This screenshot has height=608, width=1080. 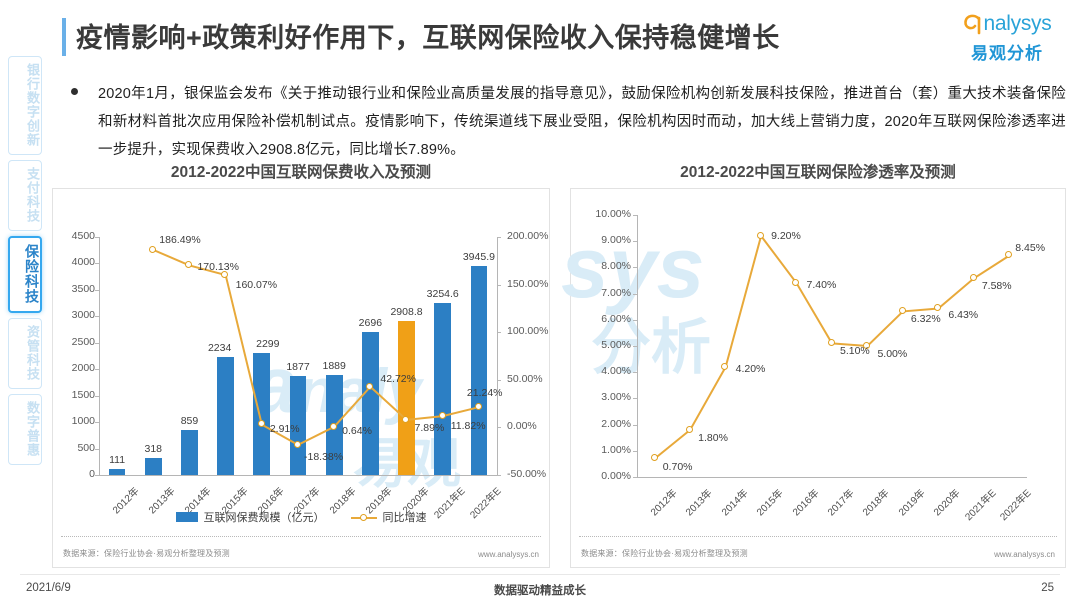 I want to click on logo-wordmark: nalysys, so click(x=1017, y=23).